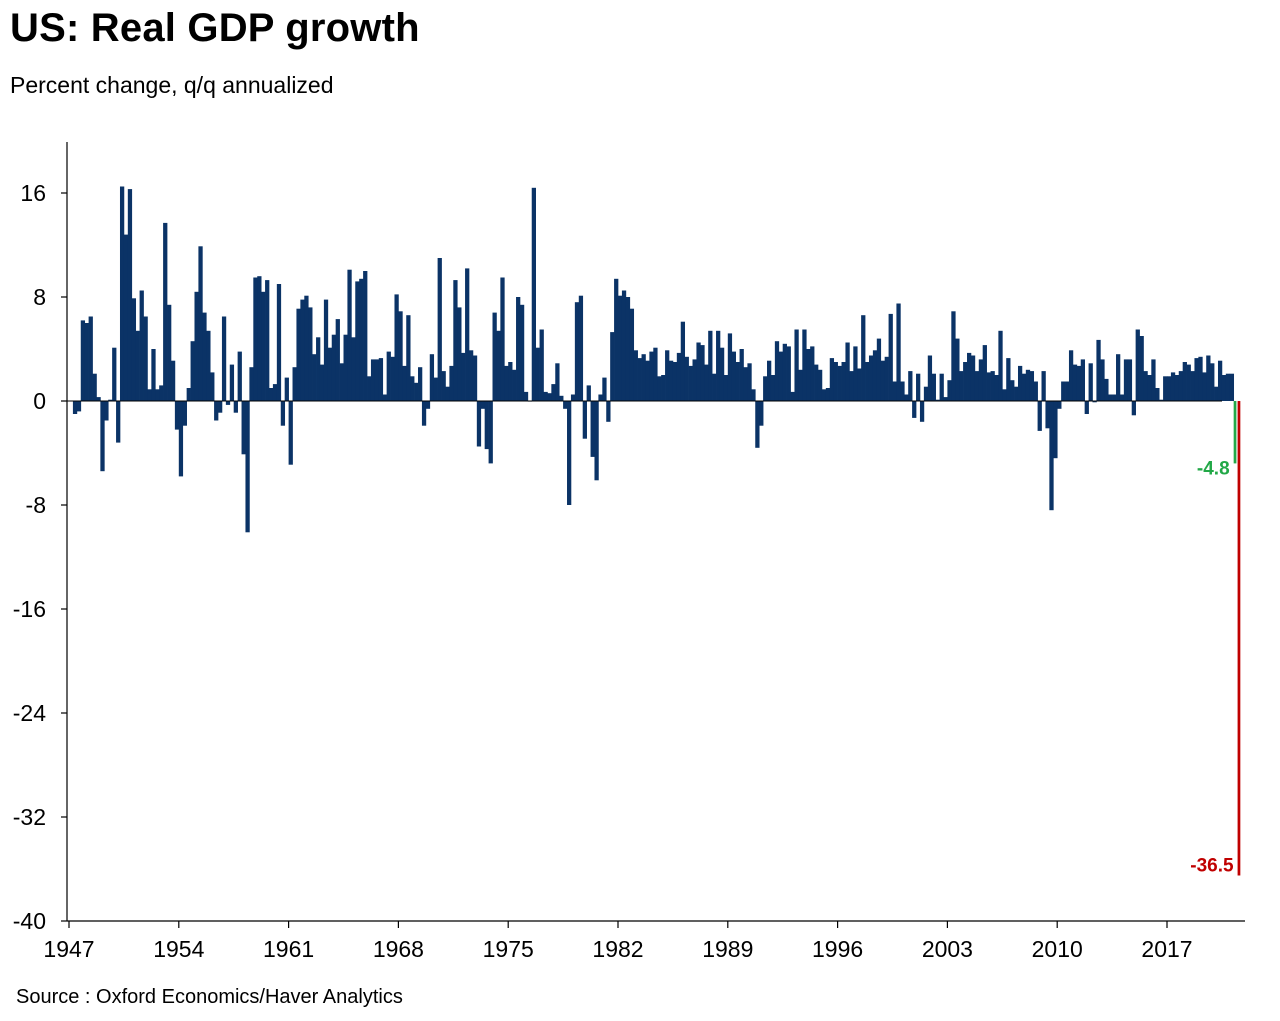  What do you see at coordinates (29, 817) in the screenshot?
I see `y-tick-label: -32` at bounding box center [29, 817].